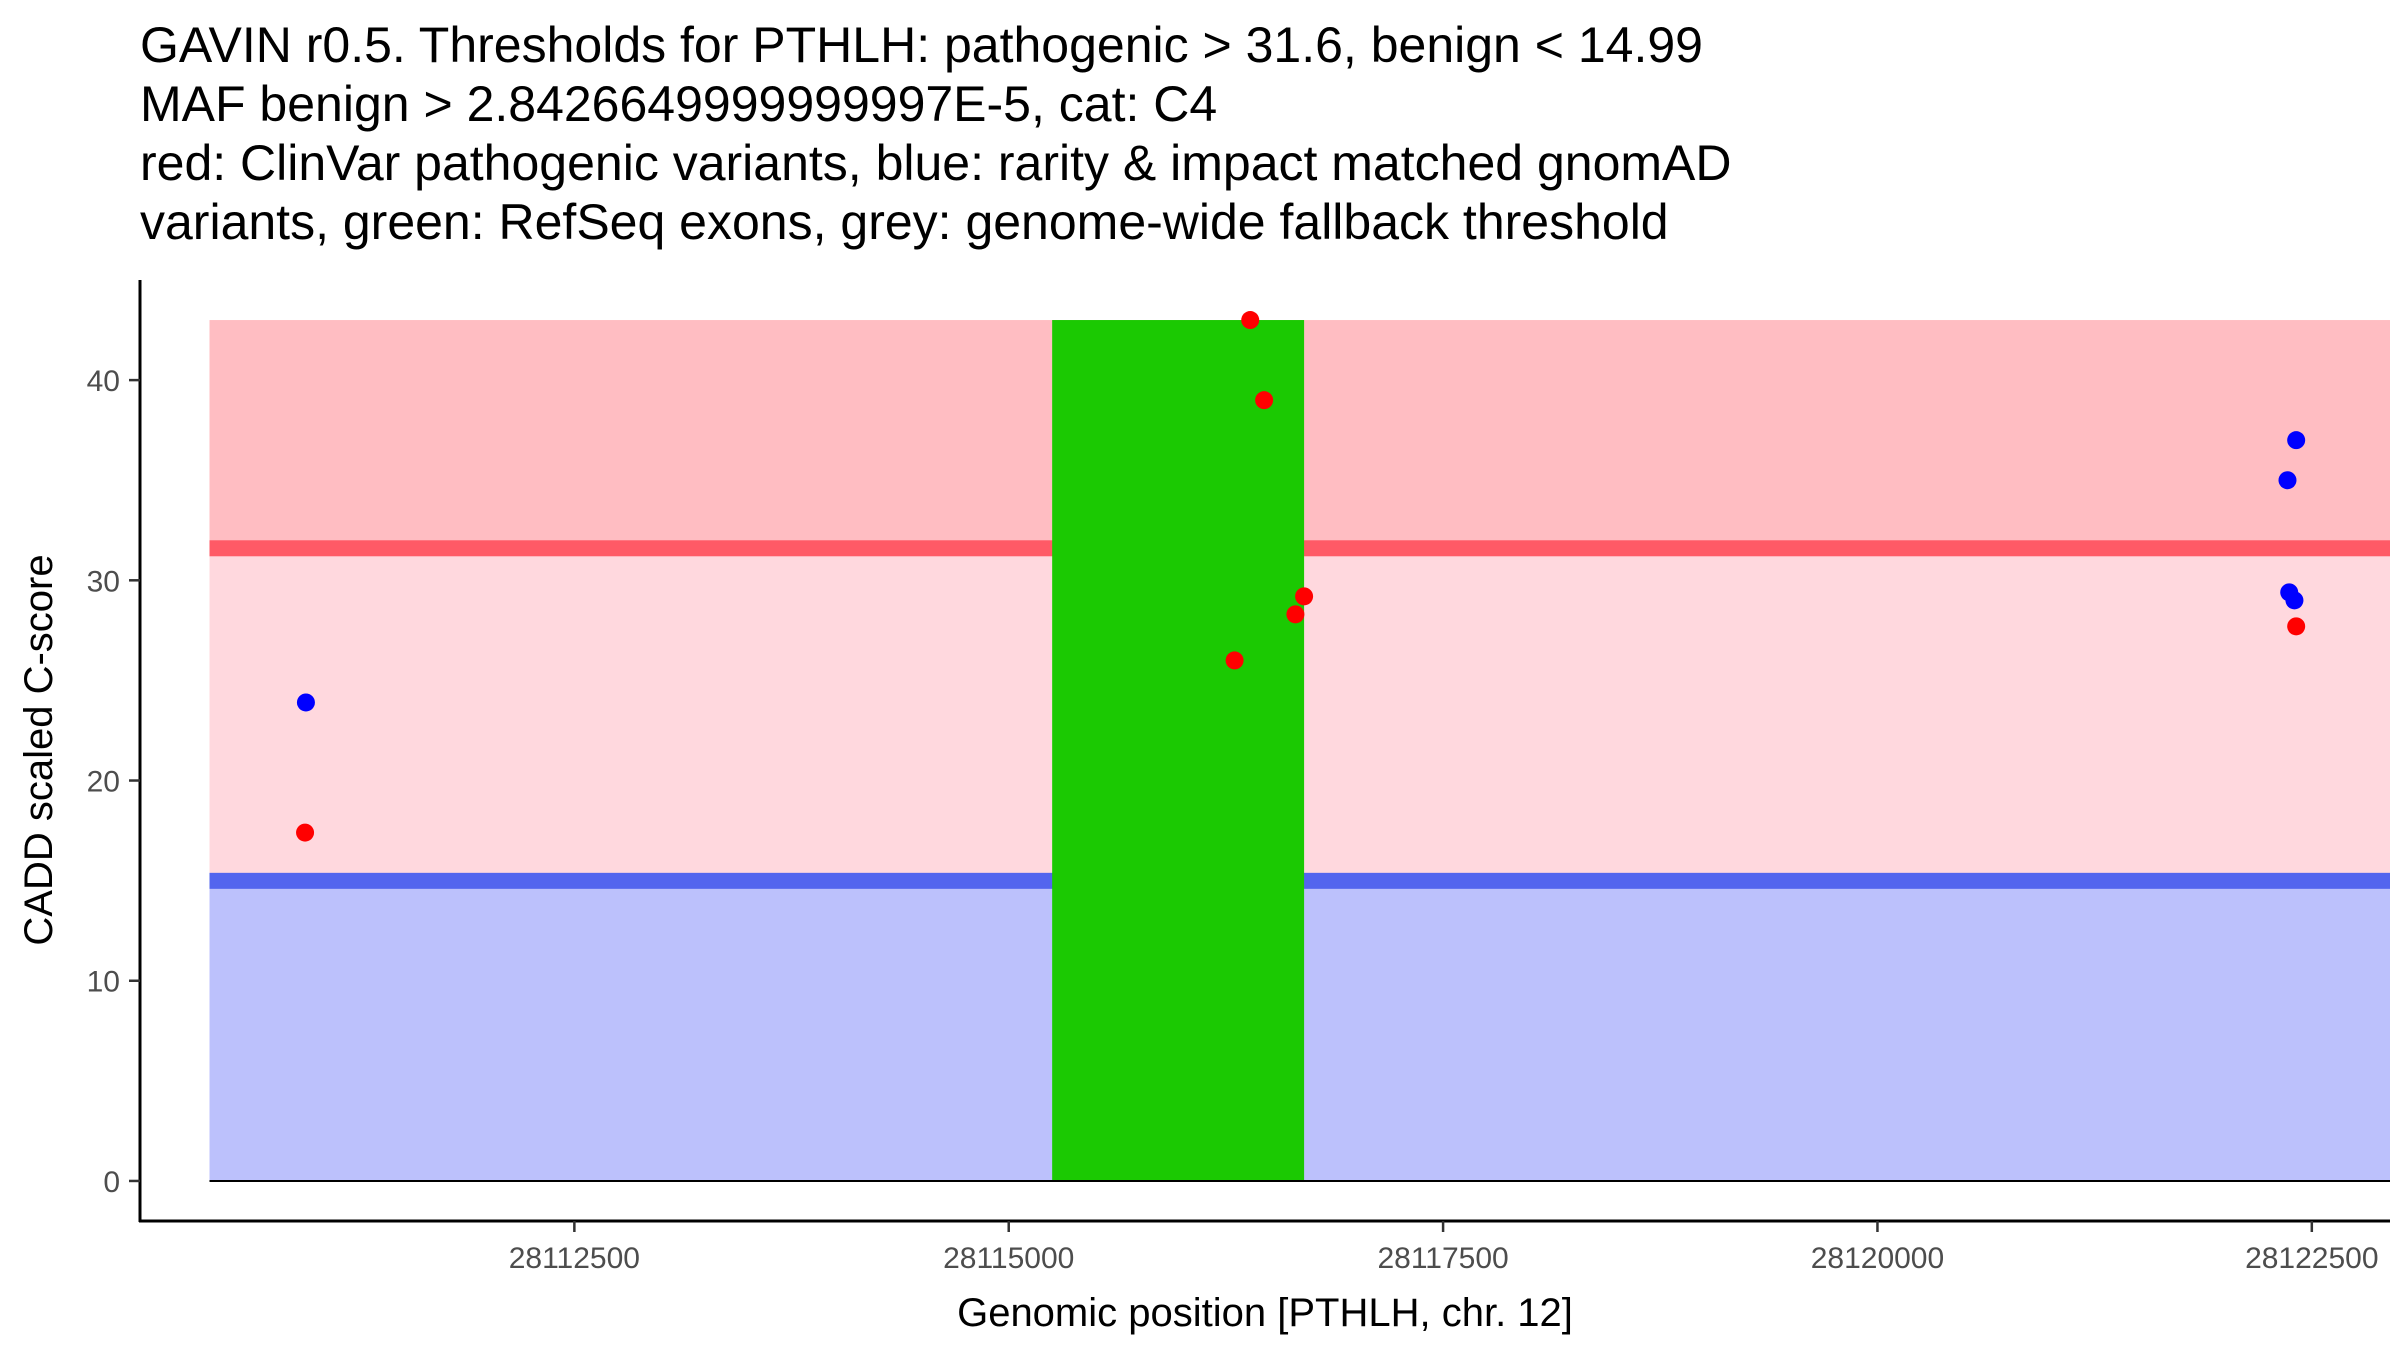  What do you see at coordinates (103, 982) in the screenshot?
I see `y-tick-label-2: 10` at bounding box center [103, 982].